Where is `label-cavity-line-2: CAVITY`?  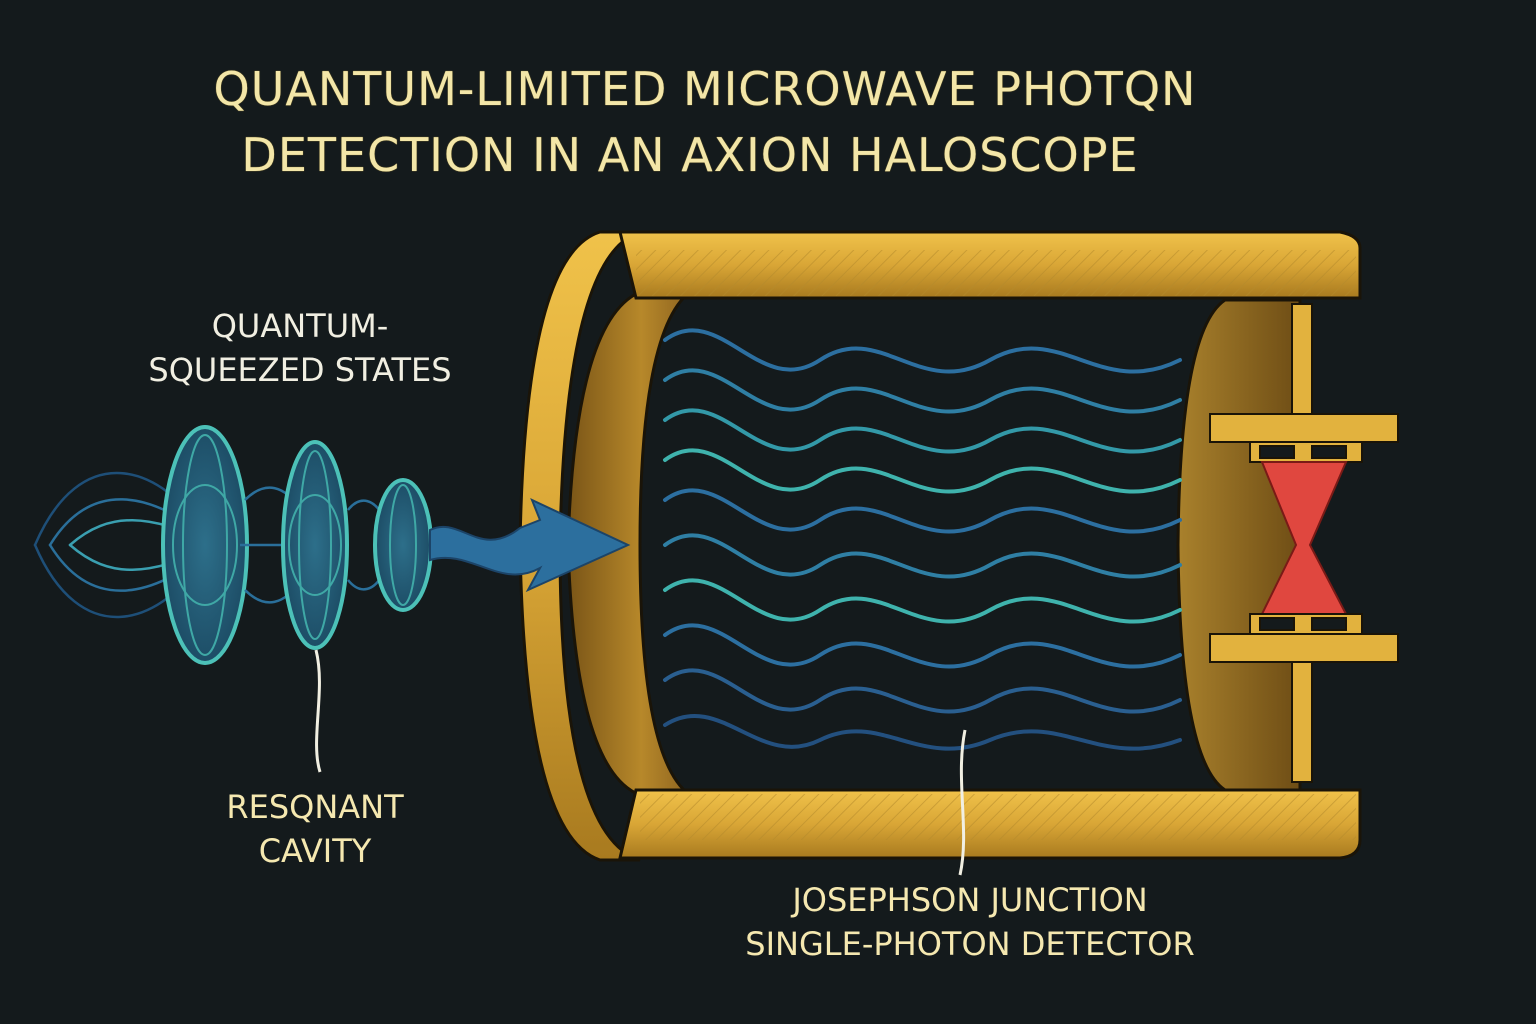
label-cavity-line-2: CAVITY is located at coordinates (315, 851).